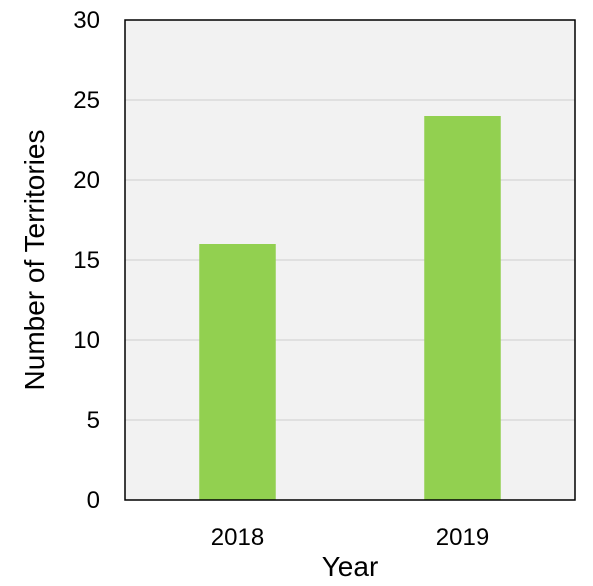 Image resolution: width=593 pixels, height=586 pixels. Describe the element at coordinates (86, 180) in the screenshot. I see `y-tick-label: 20` at that location.